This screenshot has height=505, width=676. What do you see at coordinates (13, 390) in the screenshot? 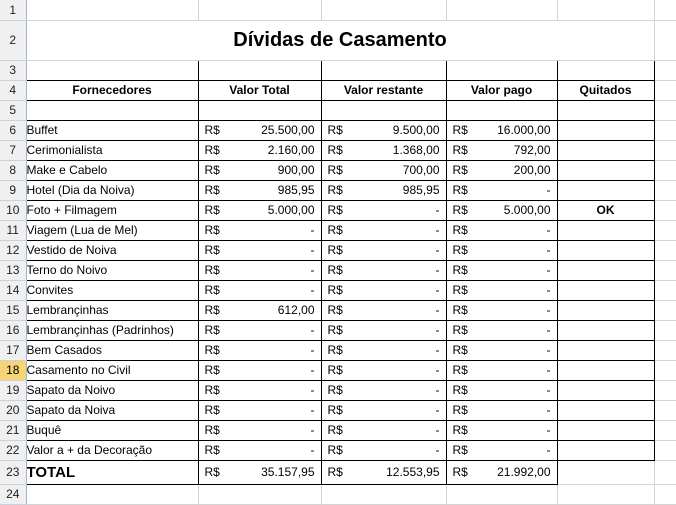
I see `row-header: 19` at bounding box center [13, 390].